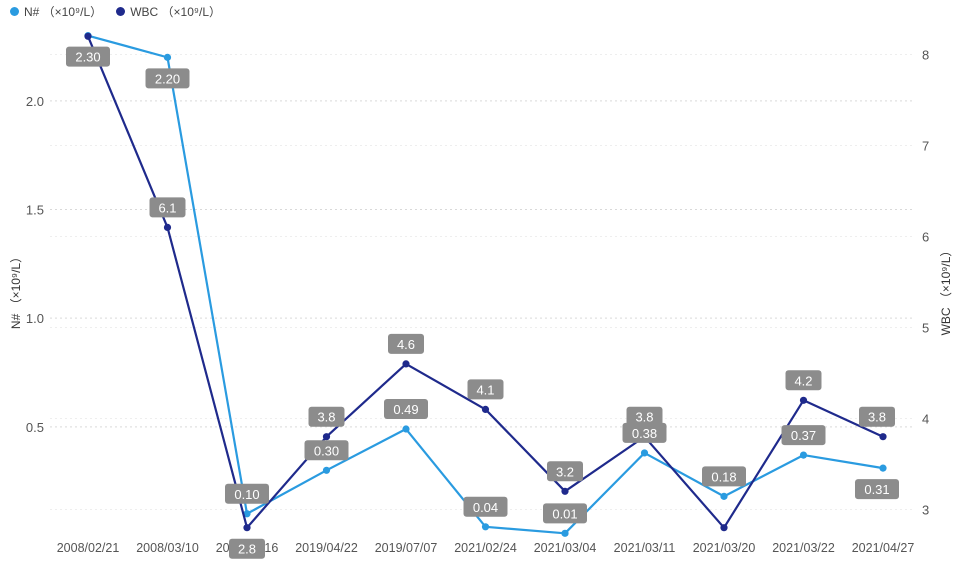 The height and width of the screenshot is (562, 972). I want to click on data-label: 4.6, so click(406, 344).